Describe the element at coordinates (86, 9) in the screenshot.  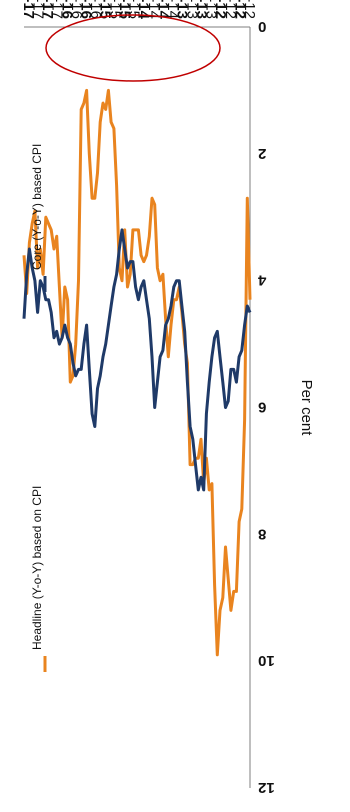
I see `x-tick-label: Apr-16` at that location.